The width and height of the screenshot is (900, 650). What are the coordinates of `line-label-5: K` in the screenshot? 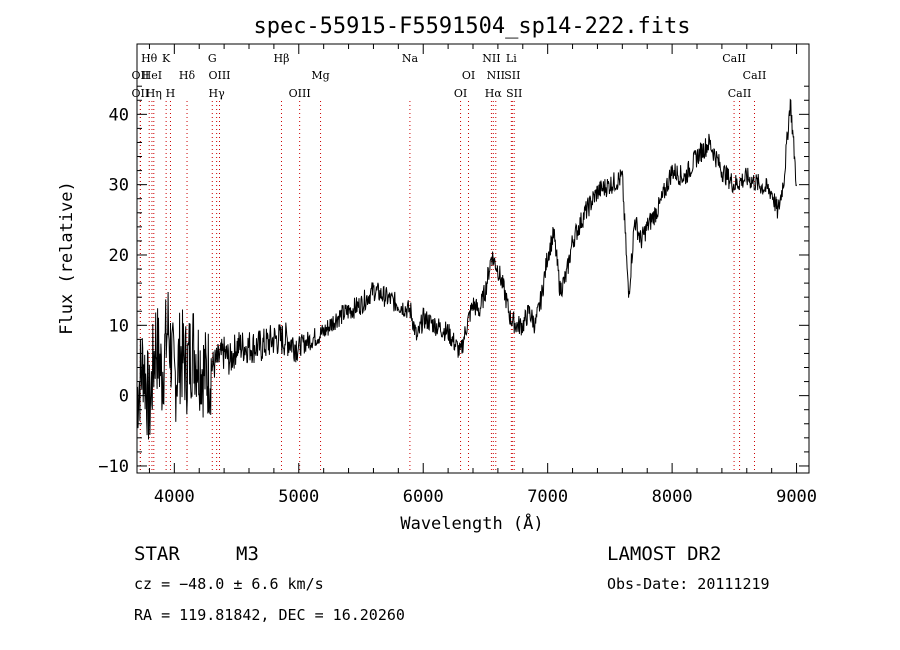 It's located at (166, 58).